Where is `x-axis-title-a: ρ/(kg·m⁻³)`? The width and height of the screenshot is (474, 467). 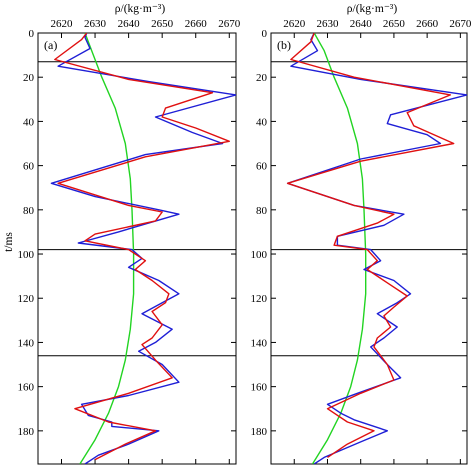
x-axis-title-a: ρ/(kg·m⁻³) is located at coordinates (140, 9).